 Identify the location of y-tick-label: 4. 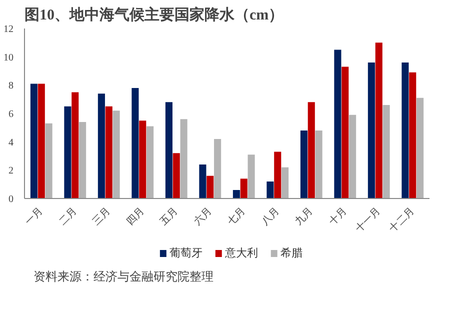
(11, 142).